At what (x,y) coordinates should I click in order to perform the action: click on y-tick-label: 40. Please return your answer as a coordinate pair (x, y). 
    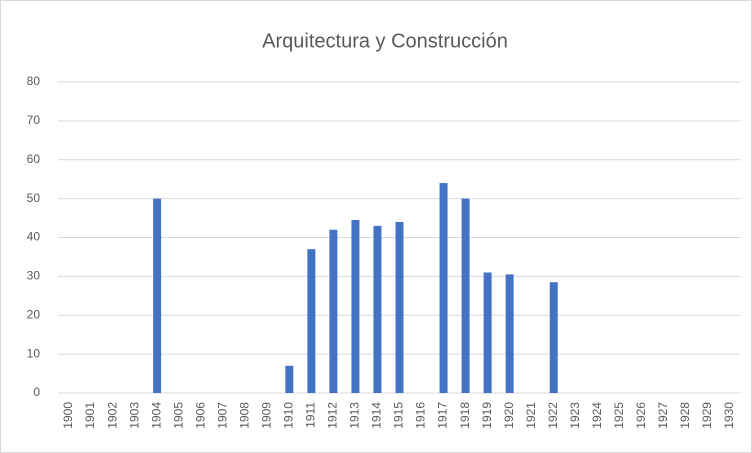
    Looking at the image, I should click on (34, 237).